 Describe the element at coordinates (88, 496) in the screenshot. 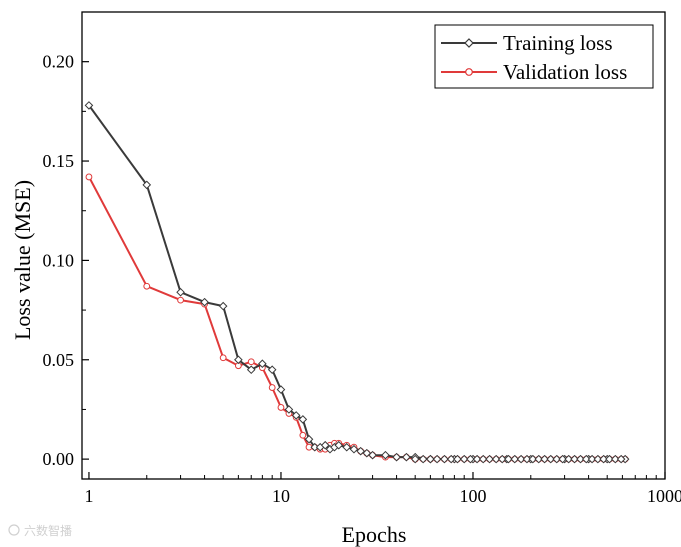

I see `x-tick-label: 1` at that location.